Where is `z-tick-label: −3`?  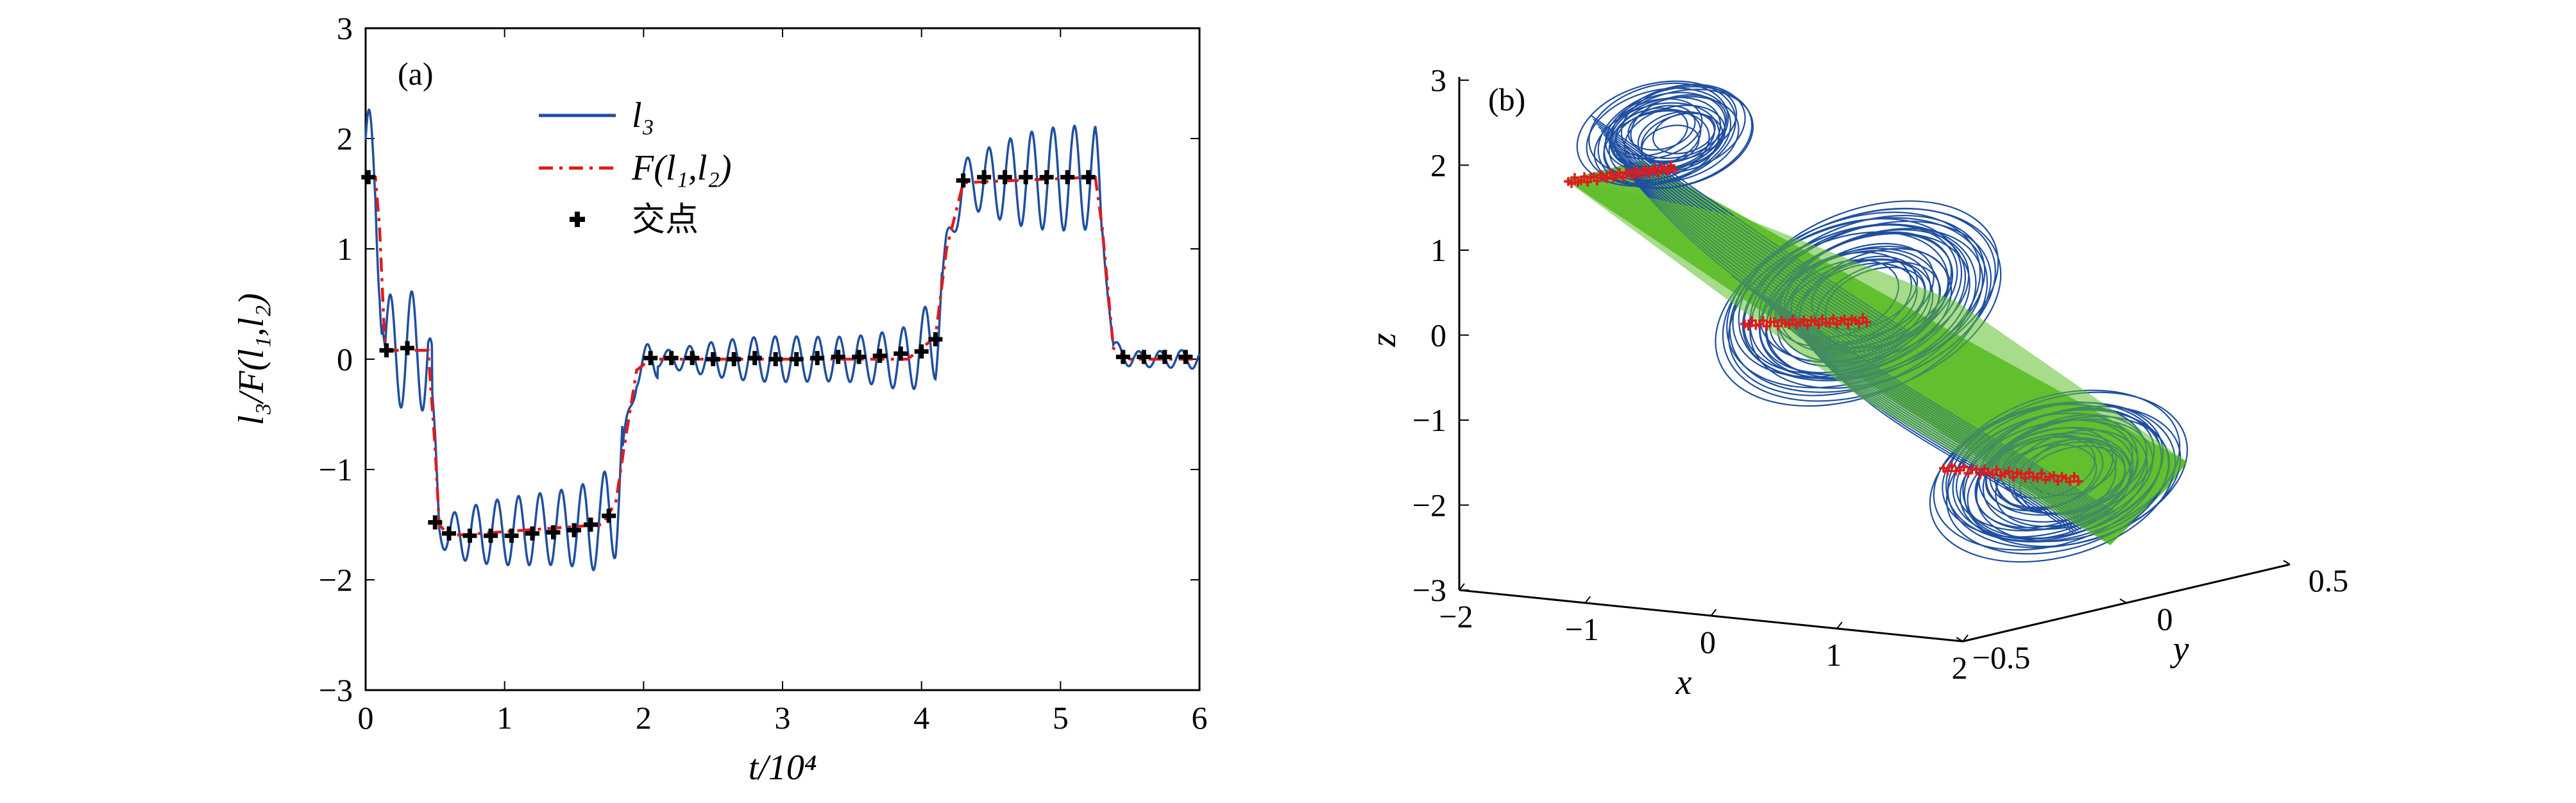
z-tick-label: −3 is located at coordinates (1429, 590).